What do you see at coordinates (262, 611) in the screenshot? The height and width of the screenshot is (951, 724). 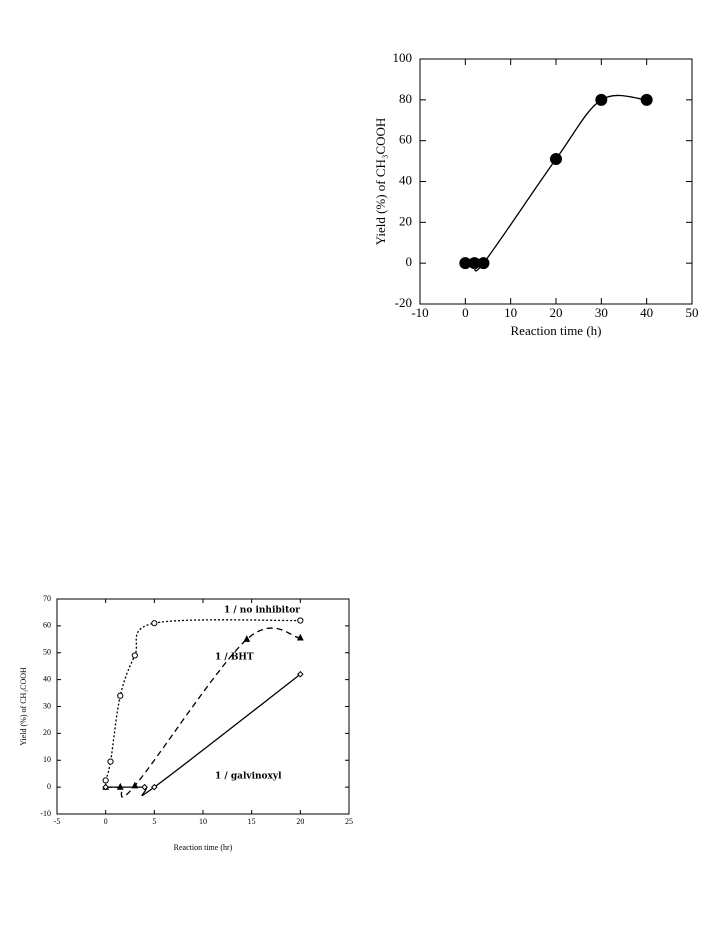 I see `series-label: 1 / no inhibitor` at bounding box center [262, 611].